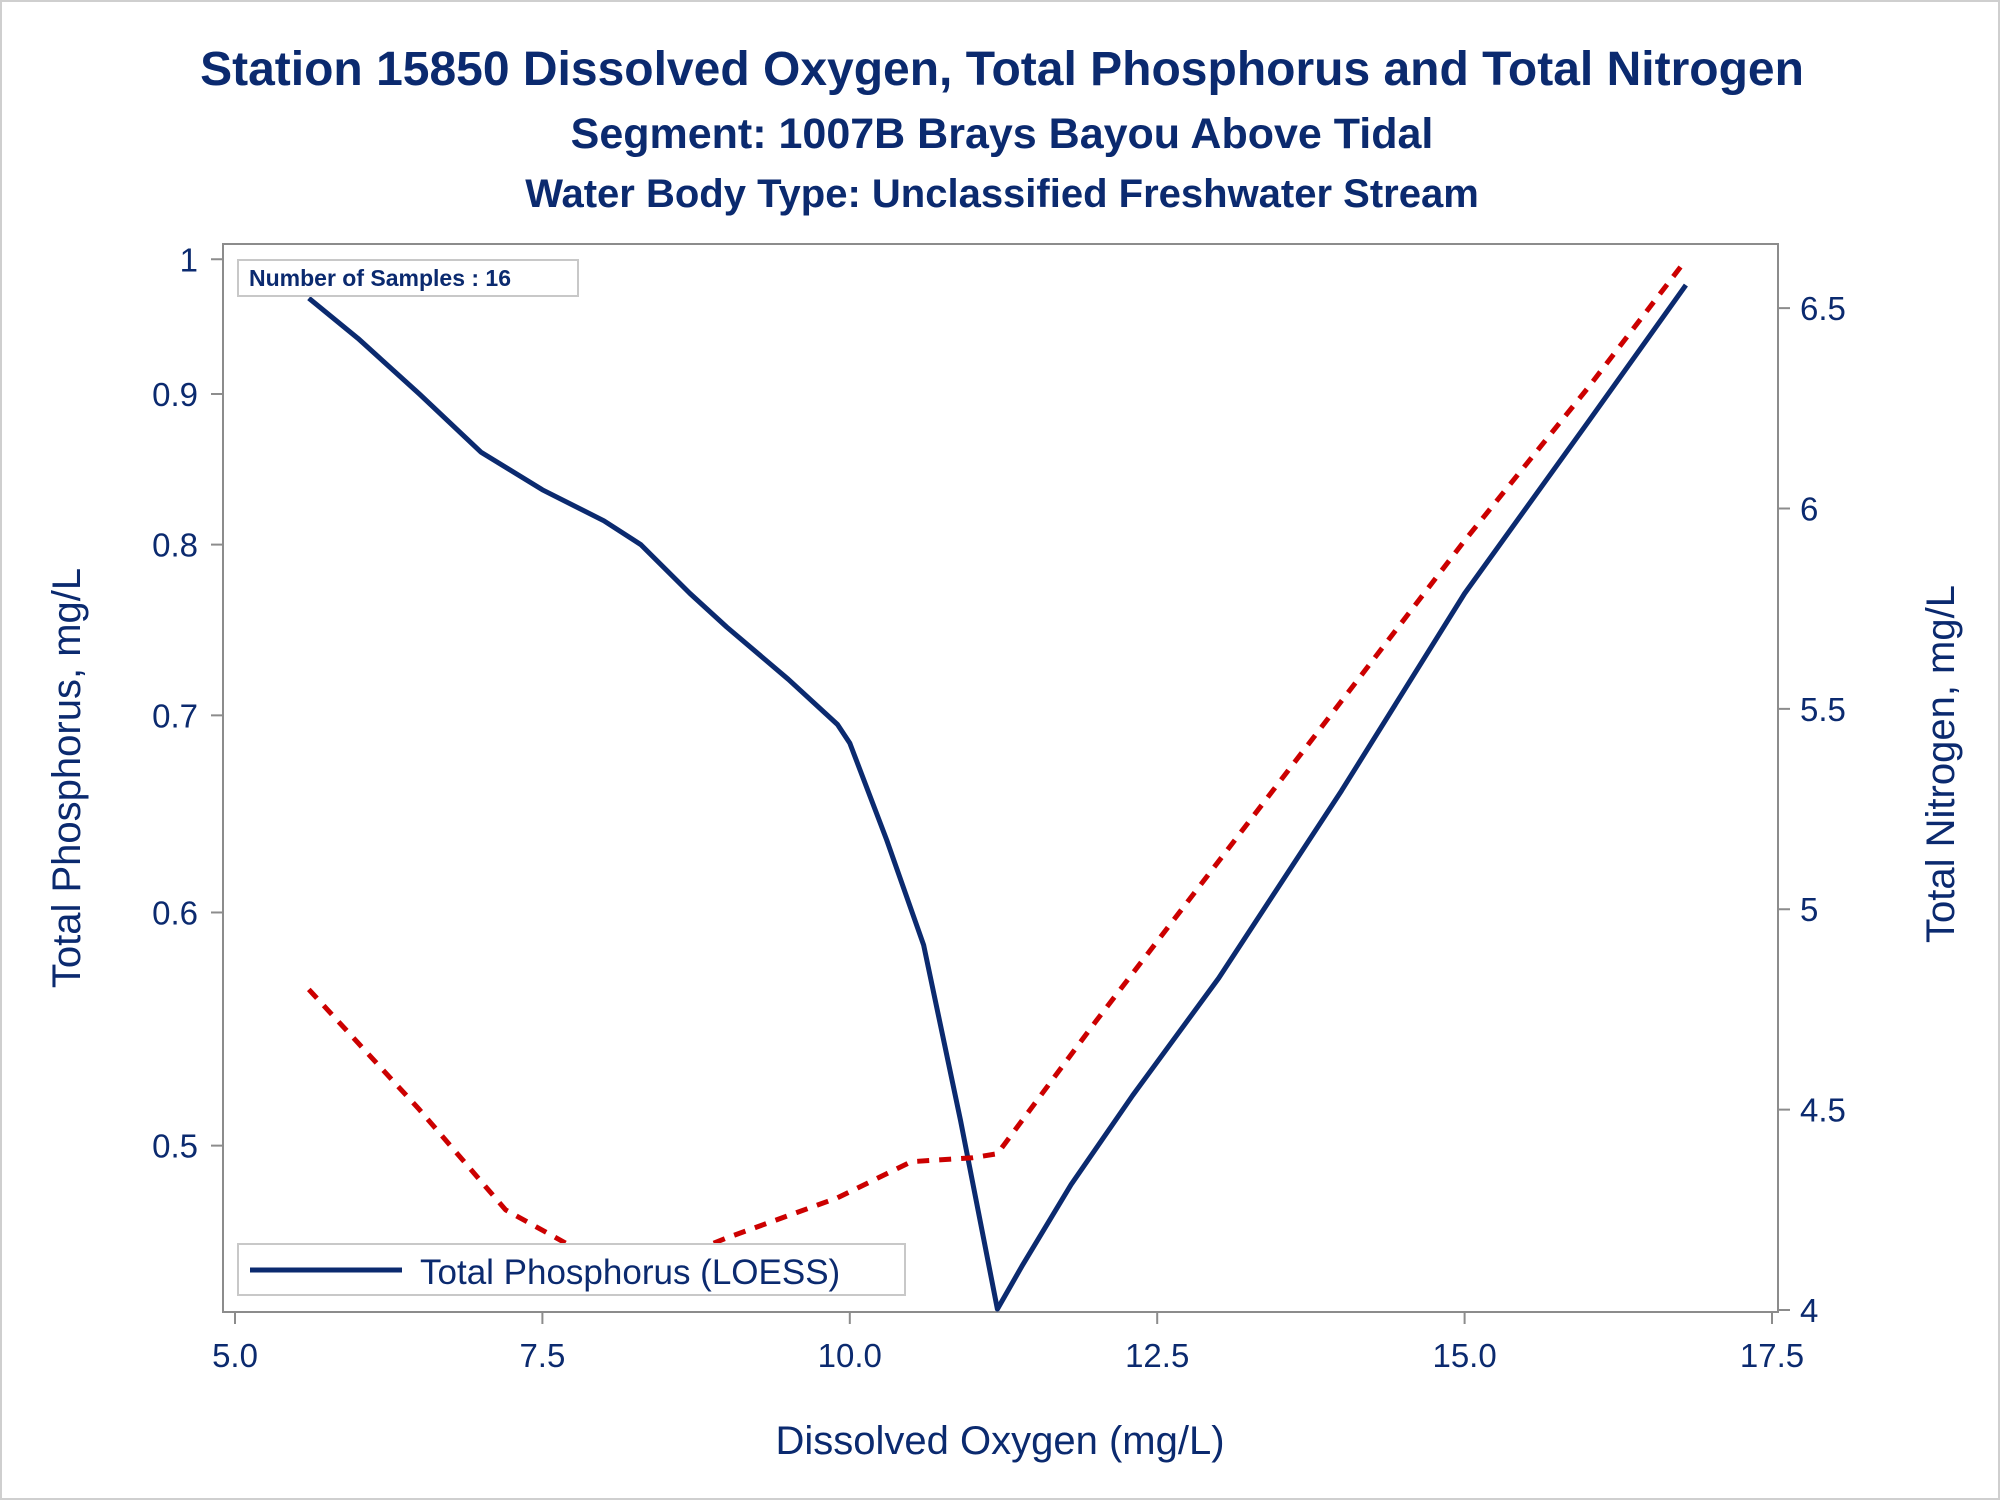 The height and width of the screenshot is (1502, 2000). I want to click on y-axis-left: 0.5 0.6 0.7 0.8 0.9 1, so click(187, 703).